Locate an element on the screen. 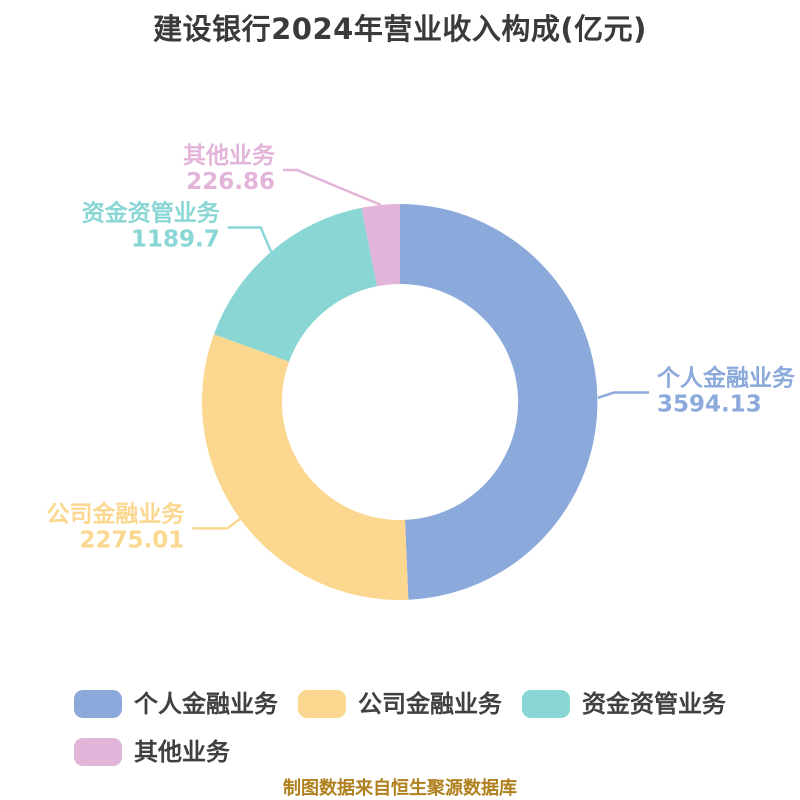 The height and width of the screenshot is (800, 800). slice-label-0: 个人金融业务 3594.13 is located at coordinates (726, 391).